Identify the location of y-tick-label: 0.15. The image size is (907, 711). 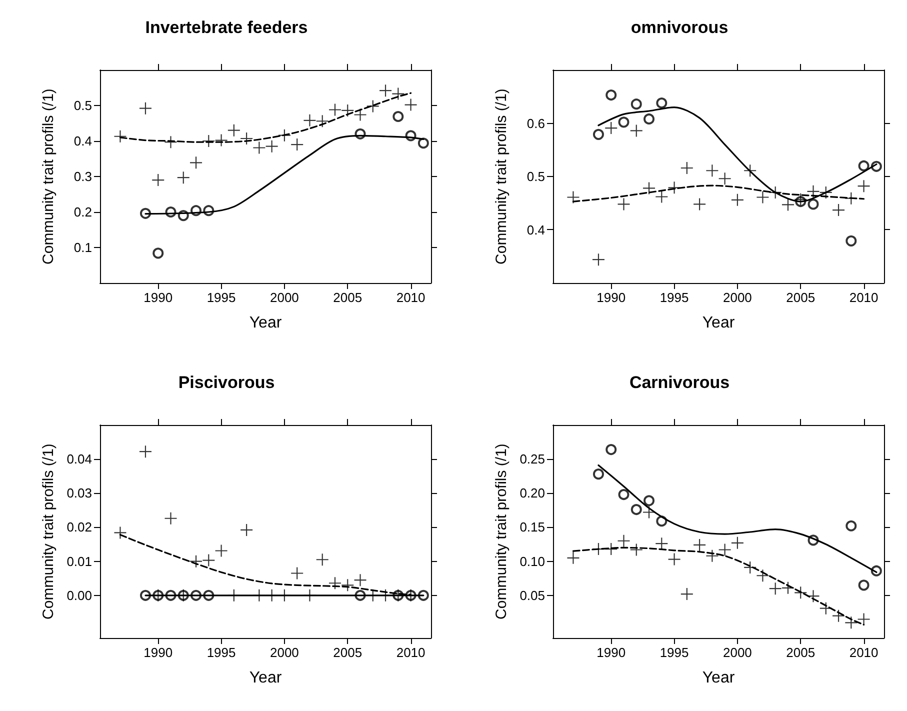
(532, 527).